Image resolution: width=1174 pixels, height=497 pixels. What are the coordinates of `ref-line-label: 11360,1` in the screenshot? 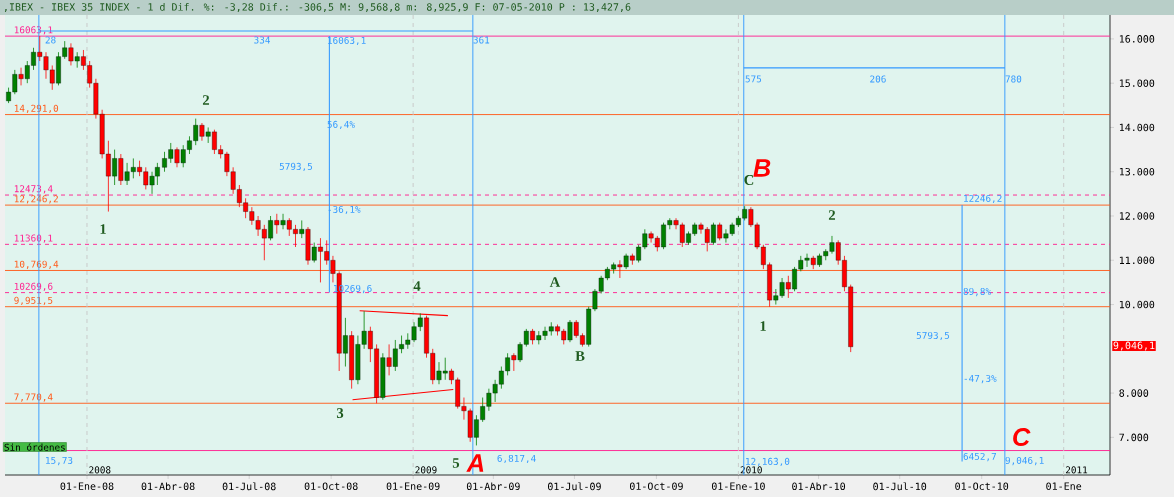 It's located at (33, 238).